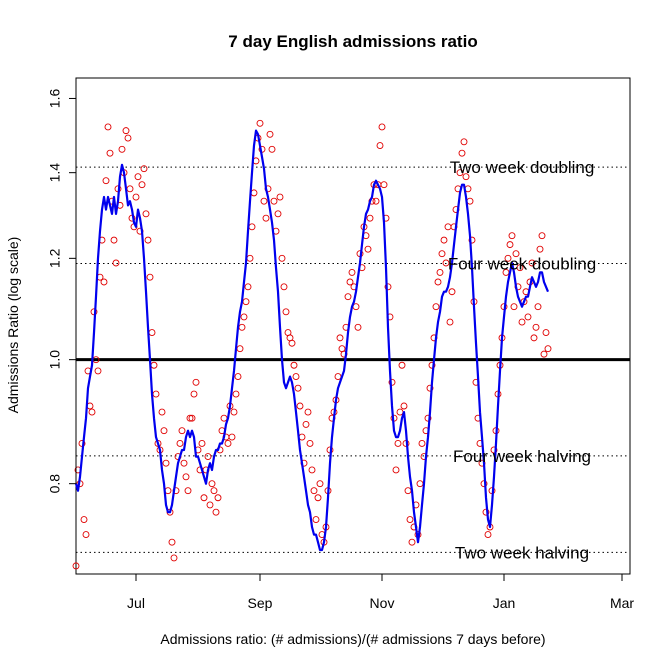 This screenshot has height=671, width=672. I want to click on y-tick-label: 0.8, so click(55, 484).